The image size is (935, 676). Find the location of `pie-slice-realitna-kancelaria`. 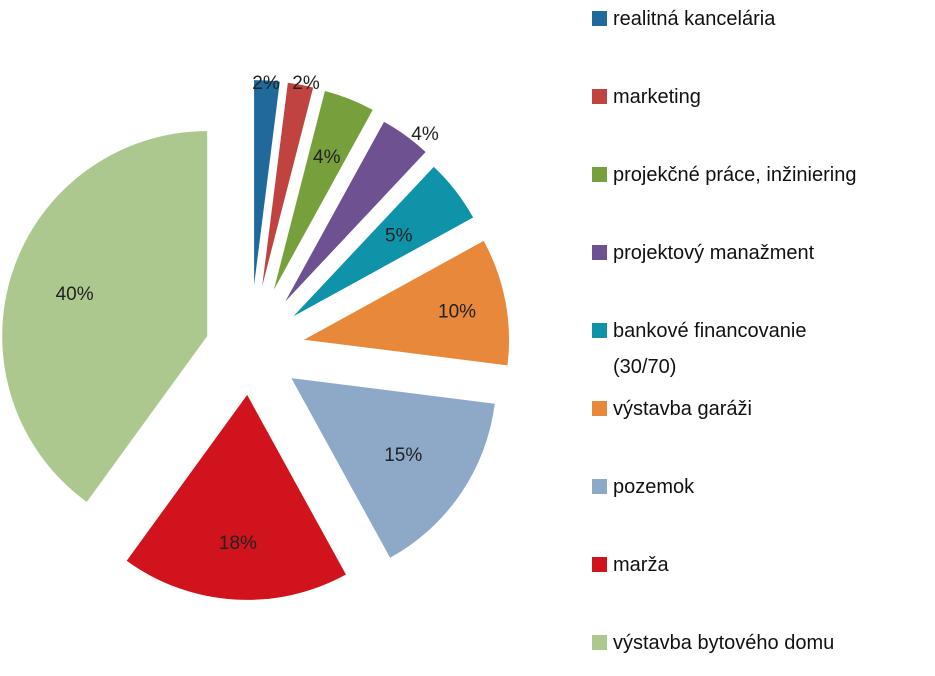

pie-slice-realitna-kancelaria is located at coordinates (267, 183).